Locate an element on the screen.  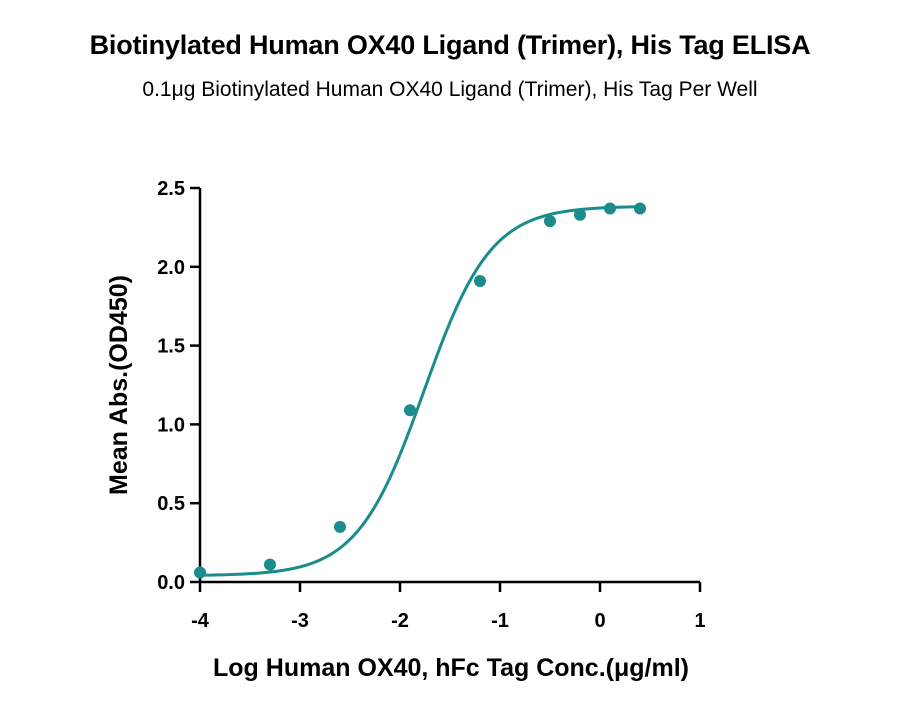
x-axis-label: Log Human OX40, hFc Tag Conc.(μg/ml) is located at coordinates (451, 668).